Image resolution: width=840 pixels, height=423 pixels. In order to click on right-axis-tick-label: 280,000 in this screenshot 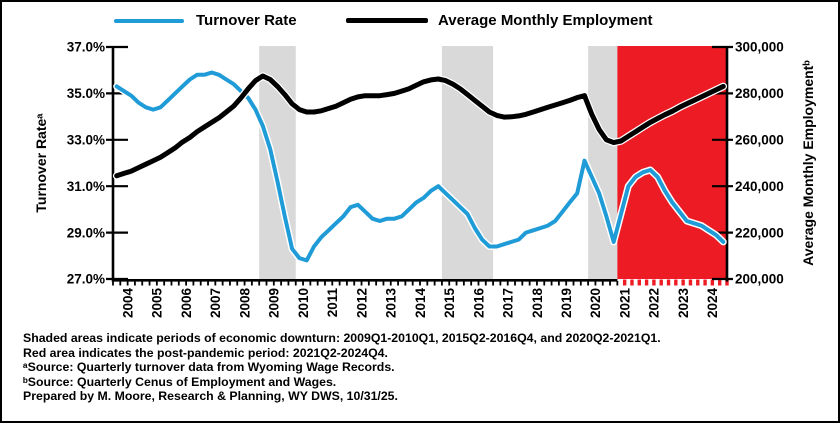, I will do `click(759, 93)`.